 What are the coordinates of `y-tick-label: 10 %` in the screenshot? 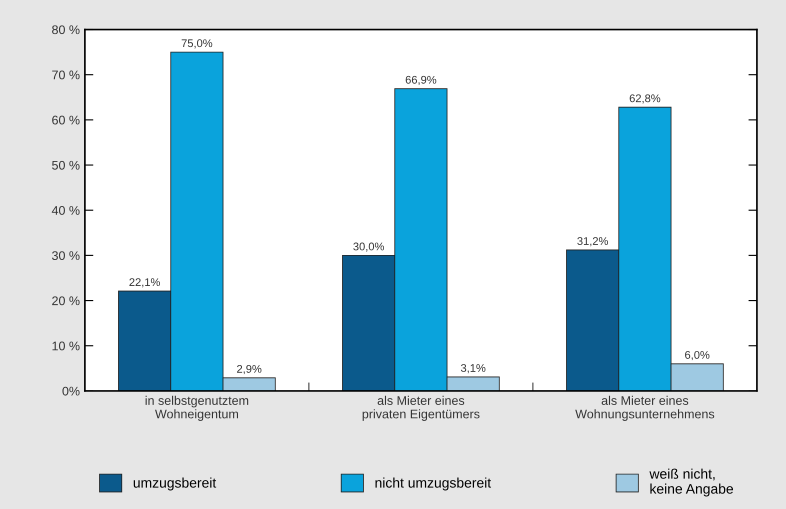 It's located at (66, 346).